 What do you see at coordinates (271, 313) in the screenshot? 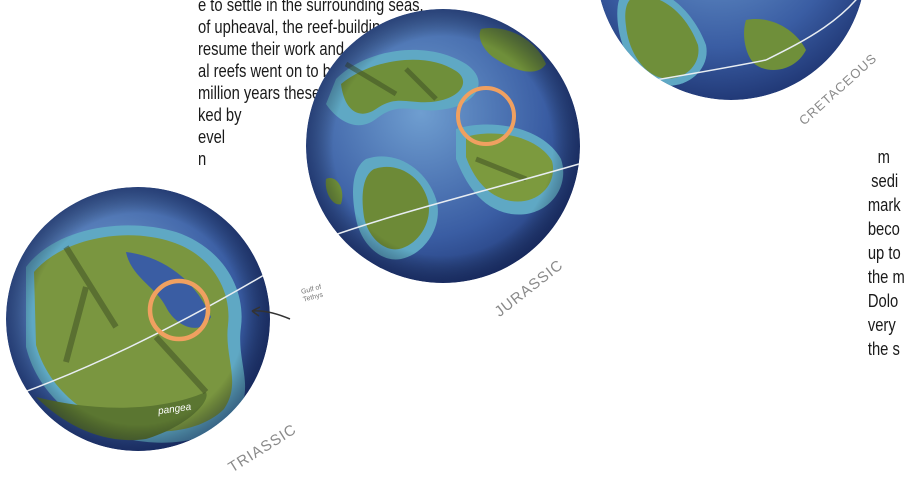
I see `arrow-icon` at bounding box center [271, 313].